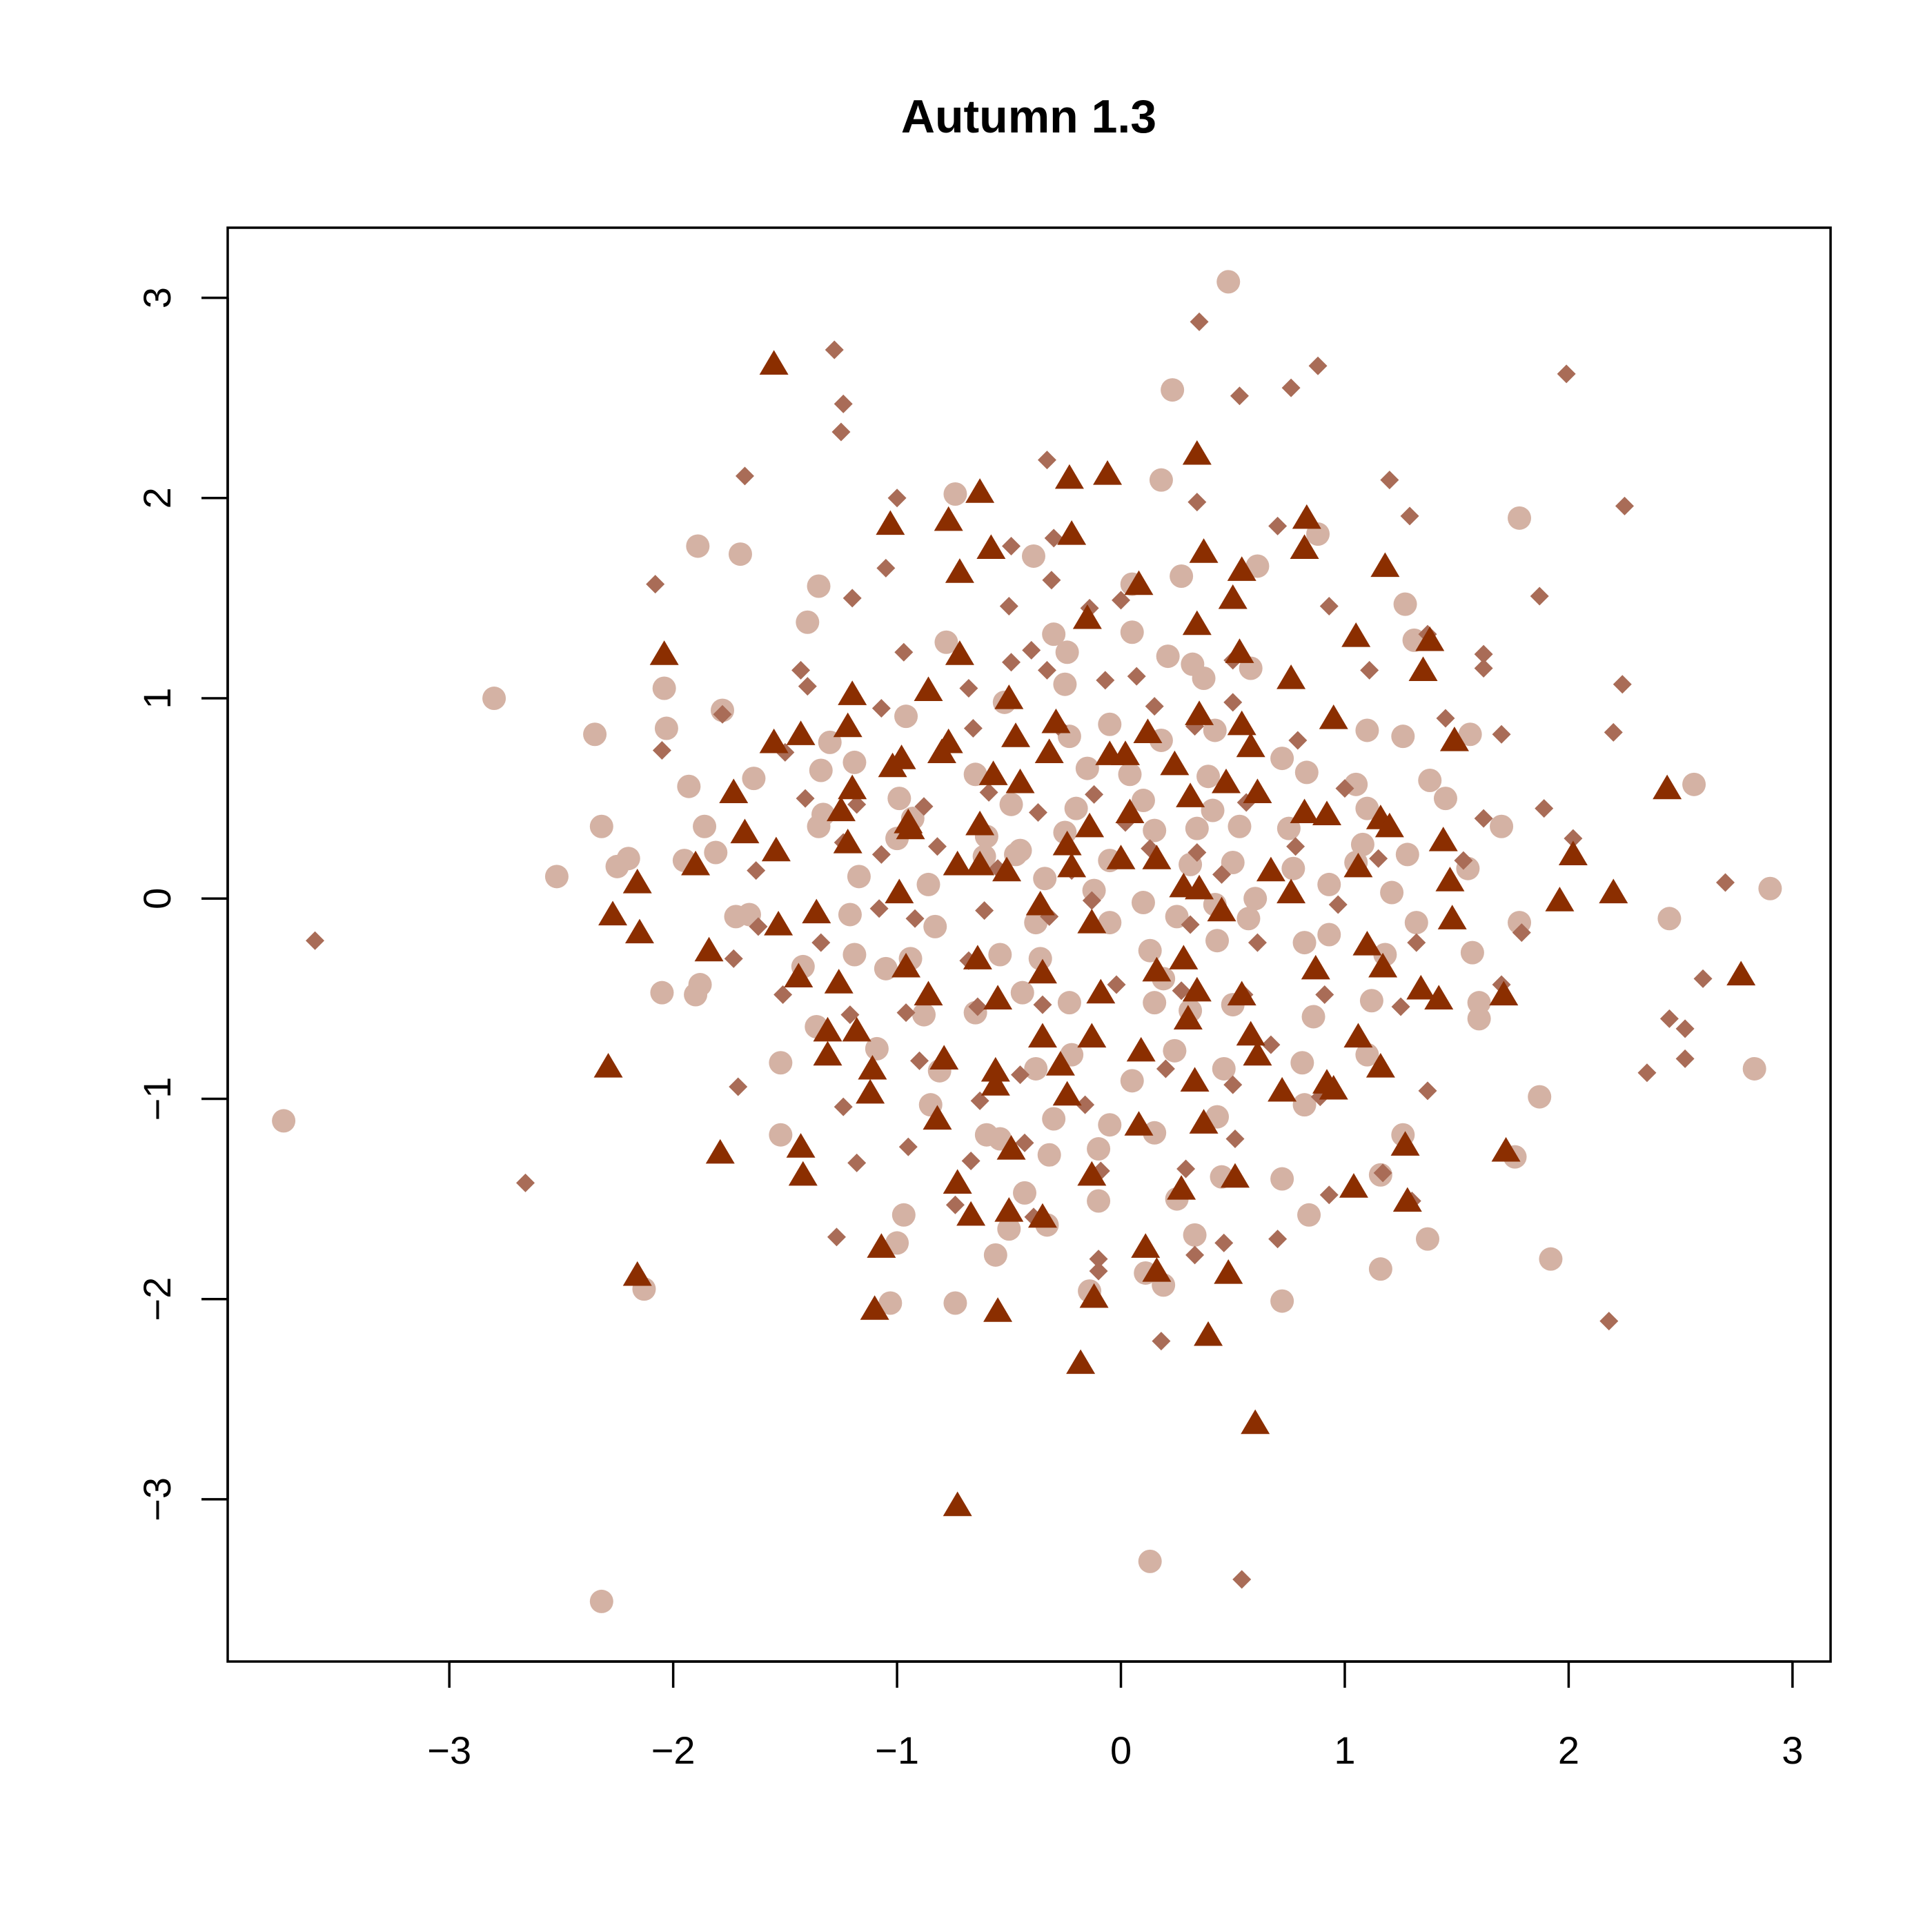 This screenshot has height=1932, width=1932. What do you see at coordinates (673, 1750) in the screenshot?
I see `x-tick-label: −2` at bounding box center [673, 1750].